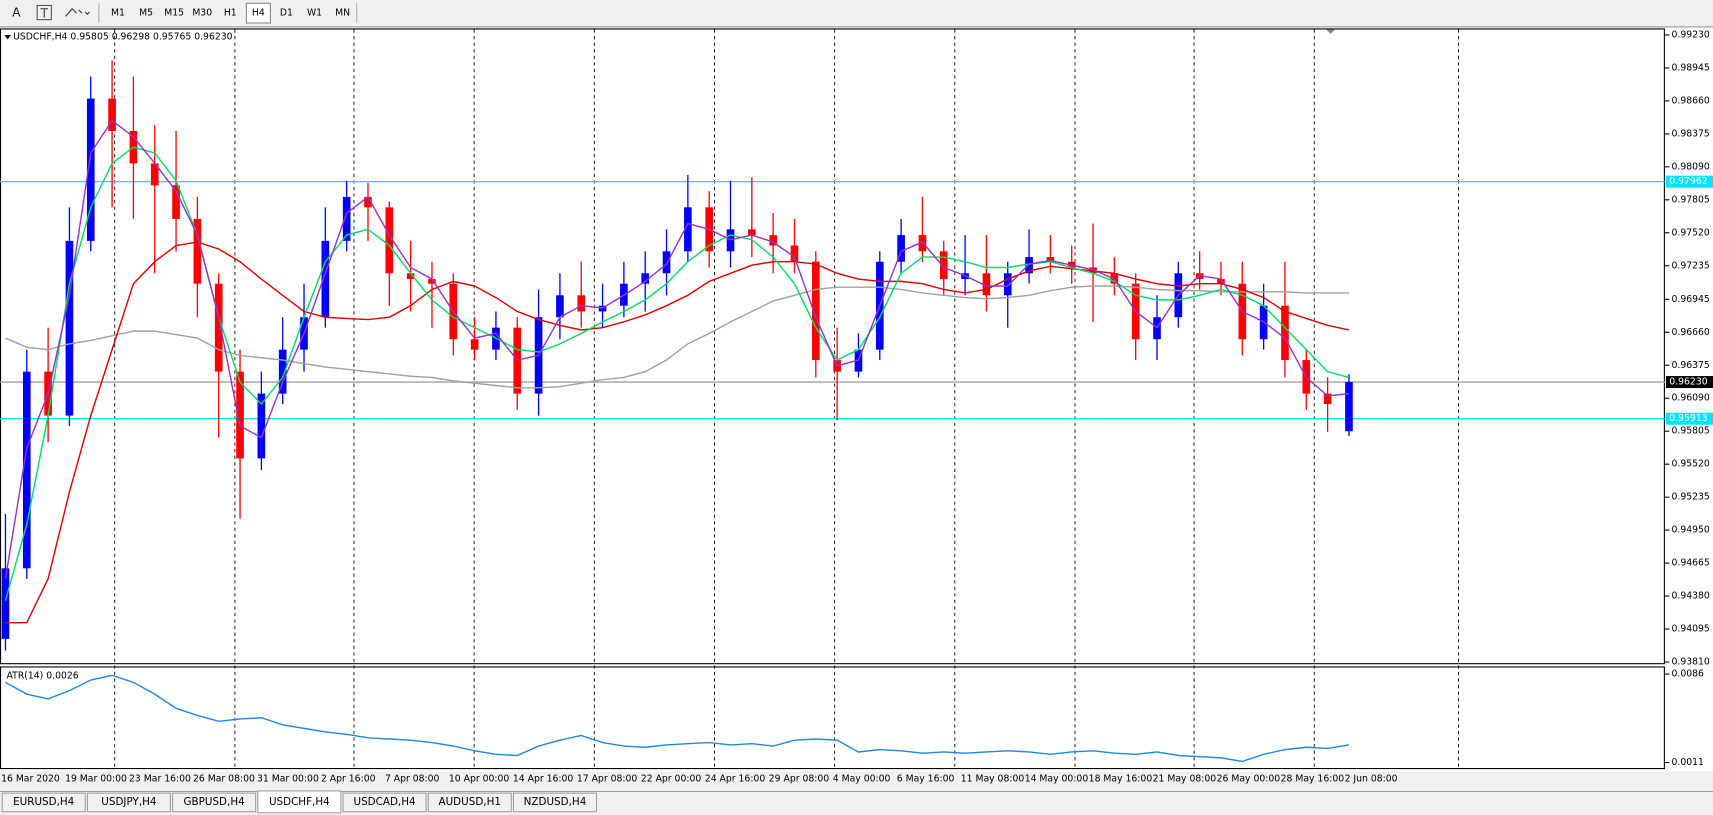 This screenshot has width=1713, height=815. I want to click on timeframe-button: MN, so click(342, 13).